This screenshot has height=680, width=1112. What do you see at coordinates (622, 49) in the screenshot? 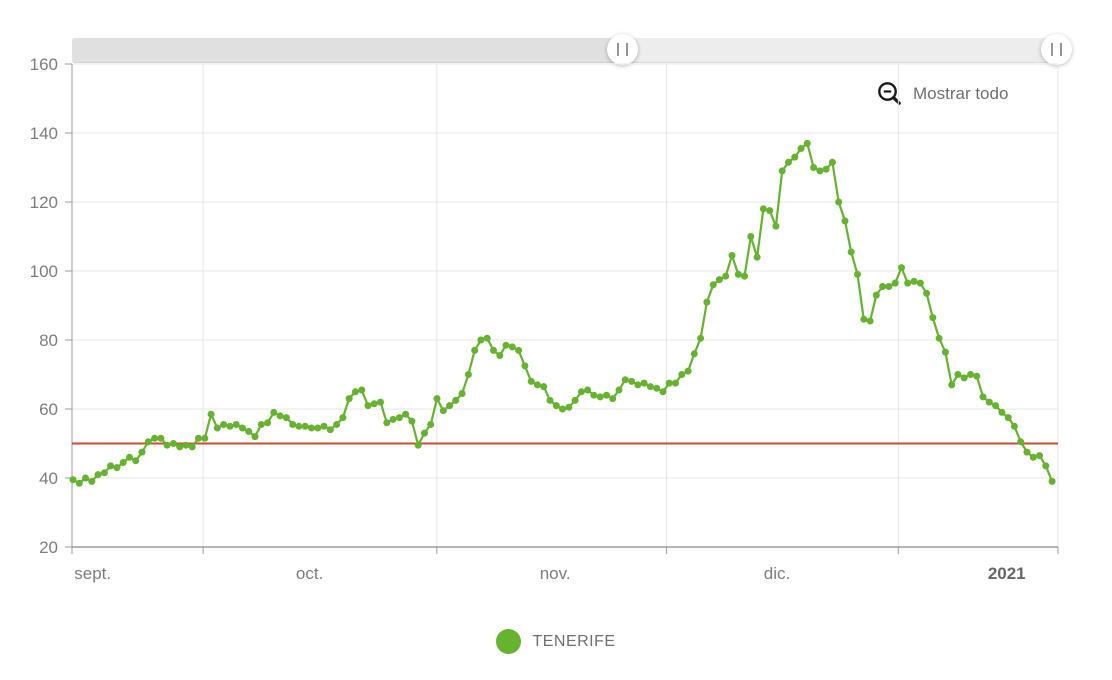
I see `scrollbar-grip-left` at bounding box center [622, 49].